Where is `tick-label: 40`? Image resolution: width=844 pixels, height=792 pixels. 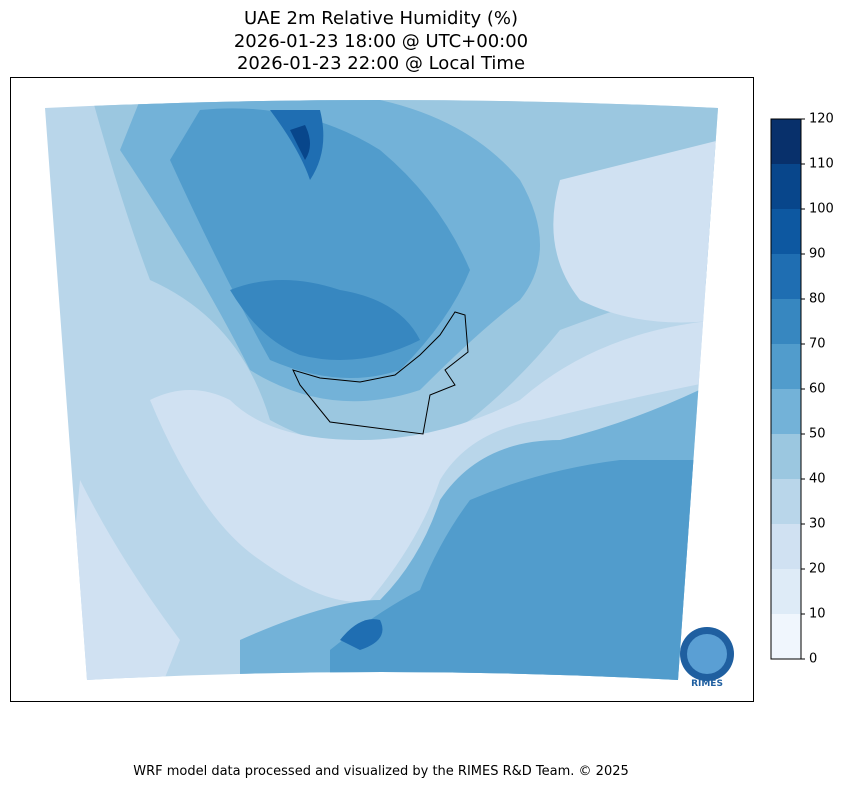
tick-label: 40 is located at coordinates (817, 479).